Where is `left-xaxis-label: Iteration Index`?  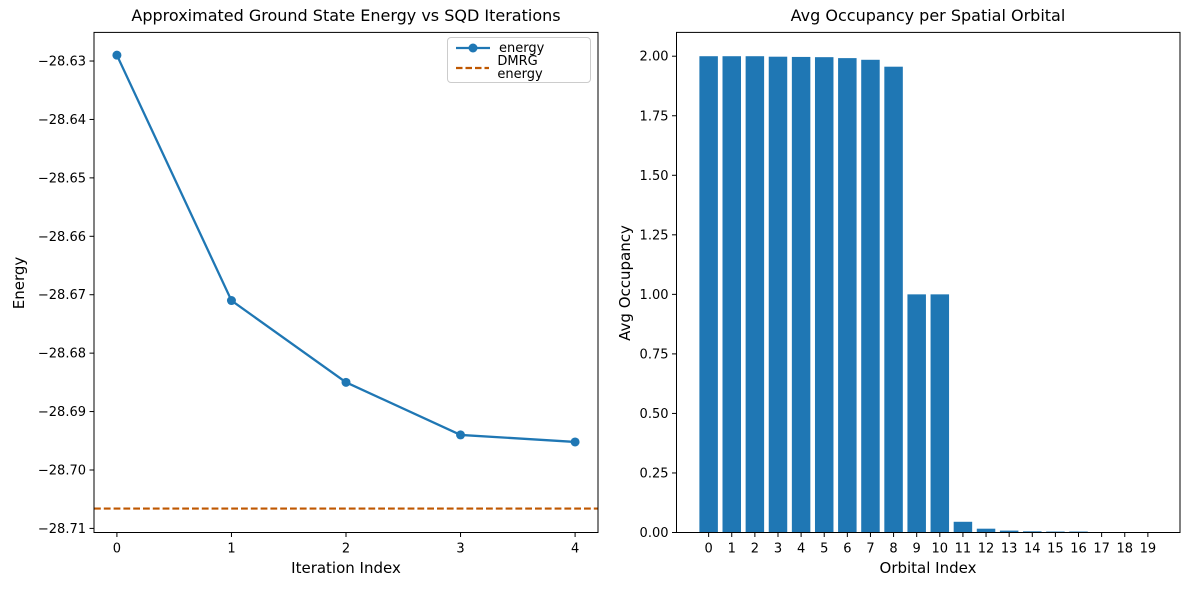
left-xaxis-label: Iteration Index is located at coordinates (346, 568).